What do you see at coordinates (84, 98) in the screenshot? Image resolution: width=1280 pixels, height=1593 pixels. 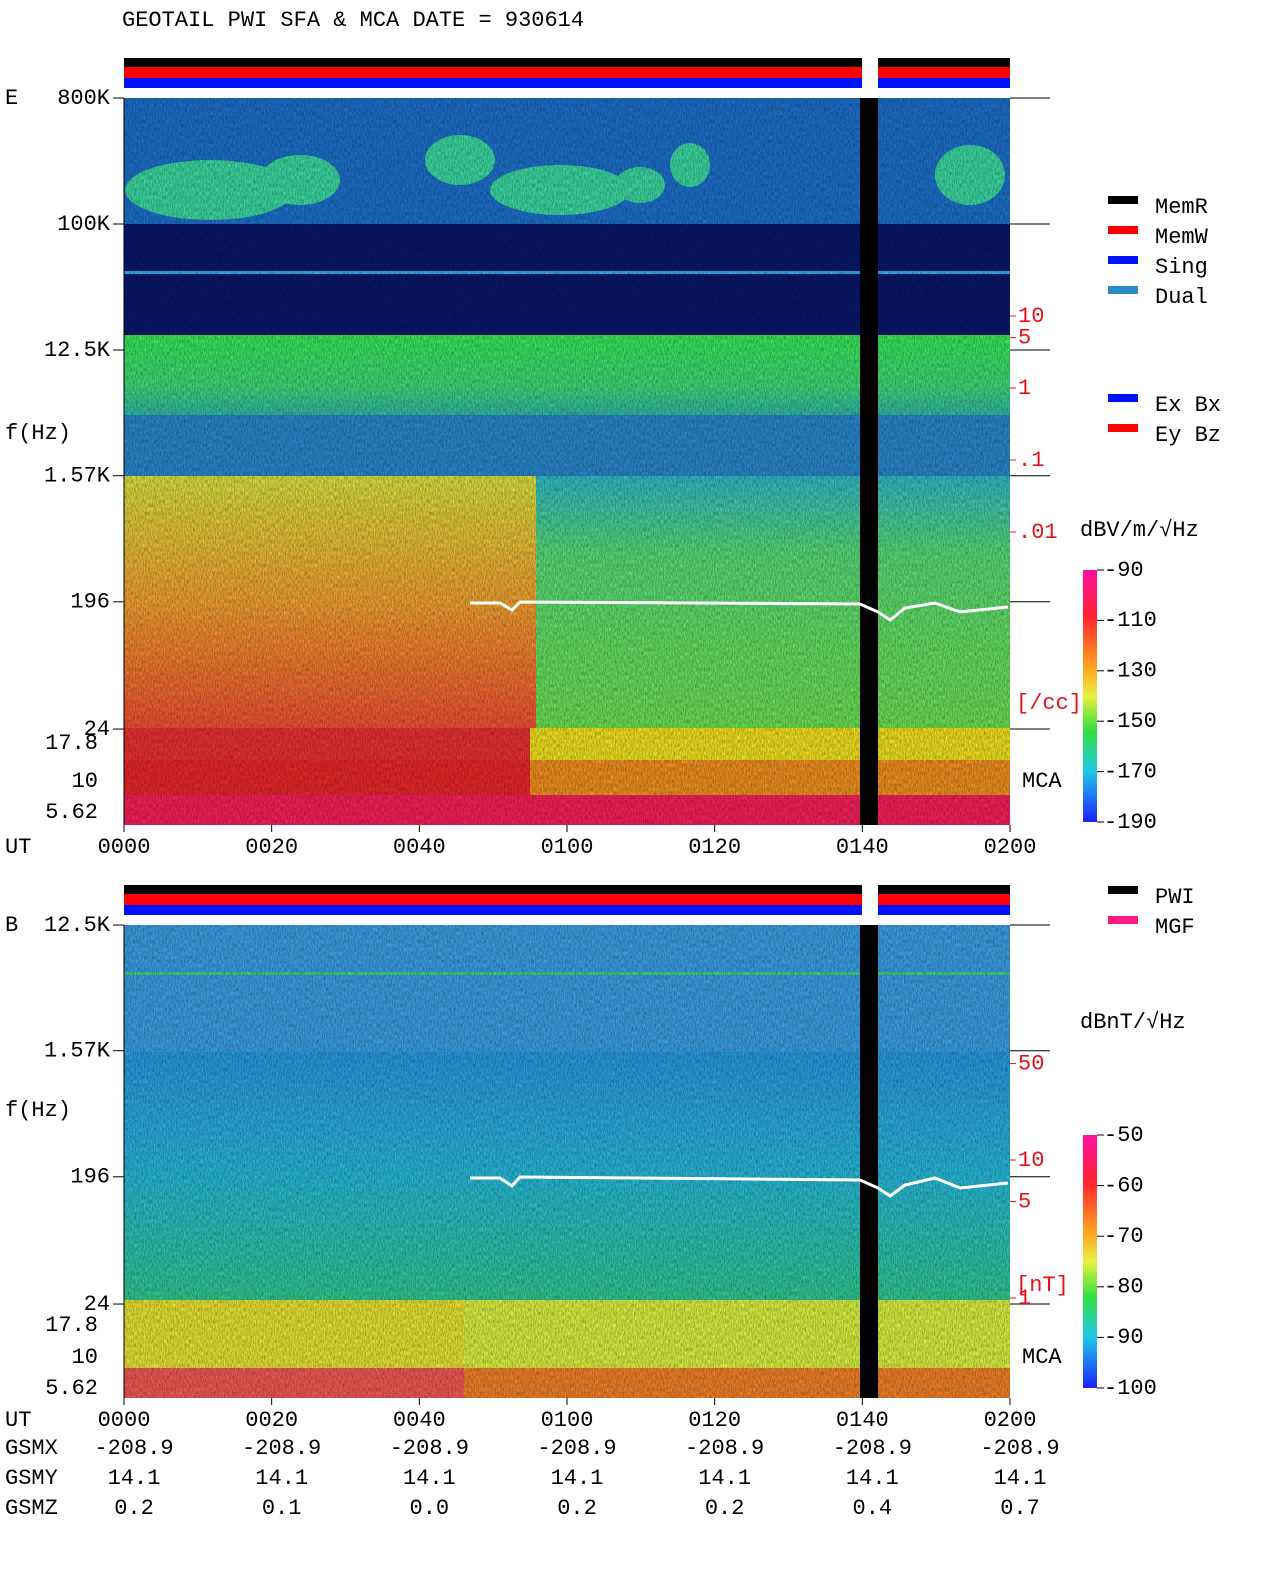 I see `y-tick-label: 800K` at bounding box center [84, 98].